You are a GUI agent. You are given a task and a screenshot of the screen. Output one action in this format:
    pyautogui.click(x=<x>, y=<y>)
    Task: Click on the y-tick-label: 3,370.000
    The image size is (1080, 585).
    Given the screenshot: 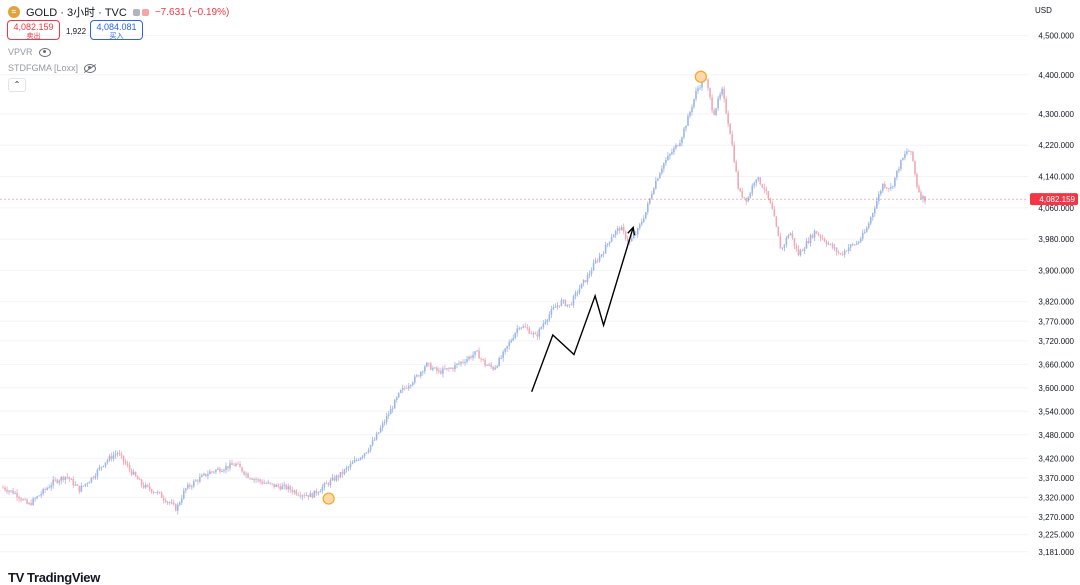 What is the action you would take?
    pyautogui.click(x=1056, y=478)
    